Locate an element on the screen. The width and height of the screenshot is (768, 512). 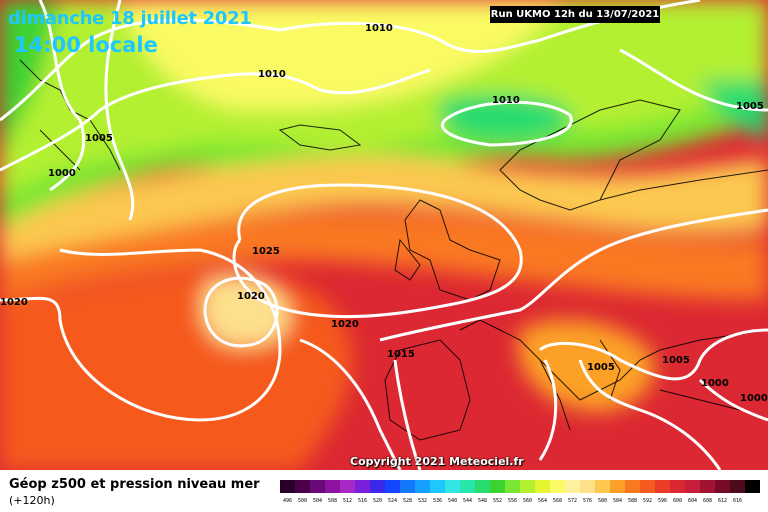
scale-tick-label is located at coordinates (752, 501).